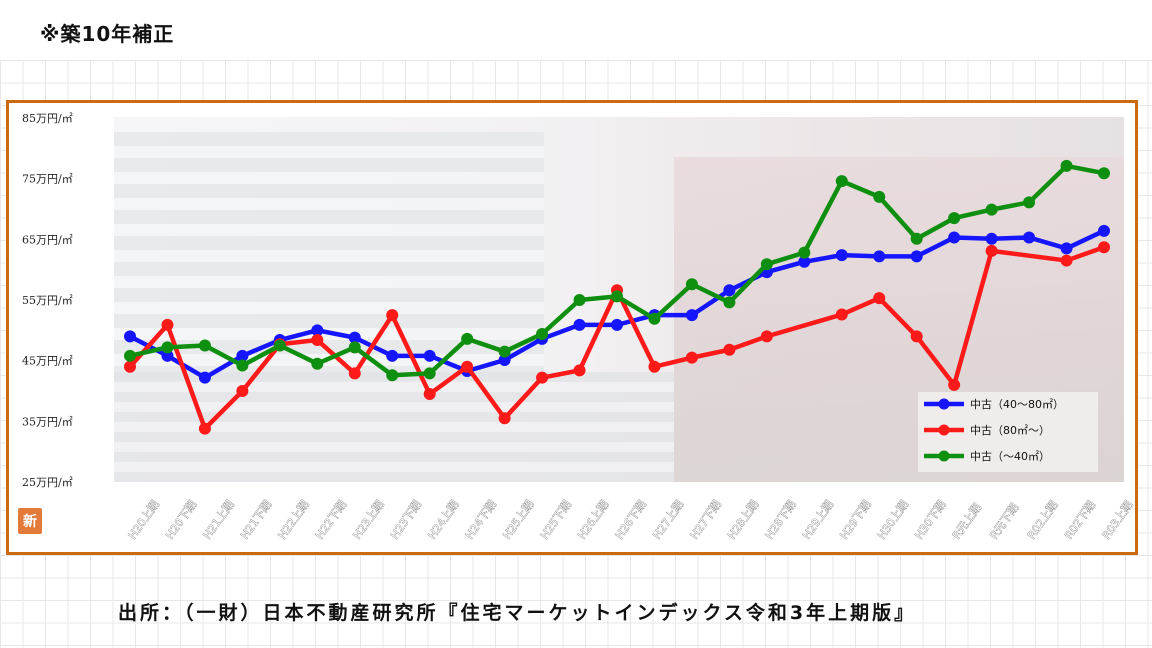 The height and width of the screenshot is (648, 1152). What do you see at coordinates (1010, 456) in the screenshot?
I see `legend-label: 中古（～40㎡）` at bounding box center [1010, 456].